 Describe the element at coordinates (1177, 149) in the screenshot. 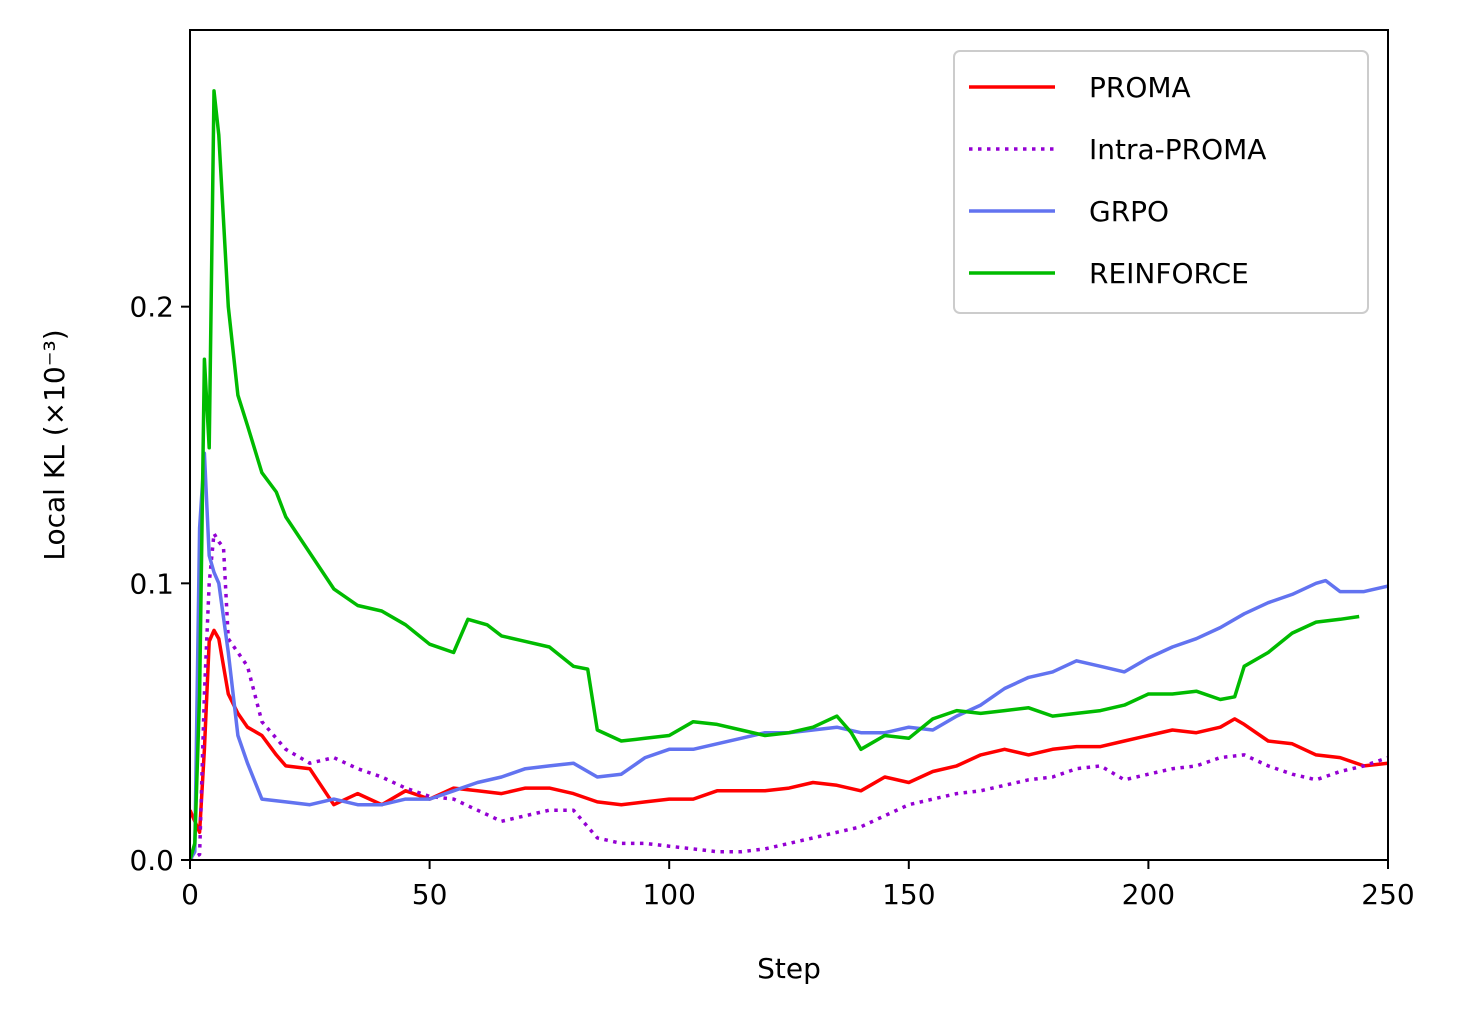

I see `legend-label: Intra-PROMA` at that location.